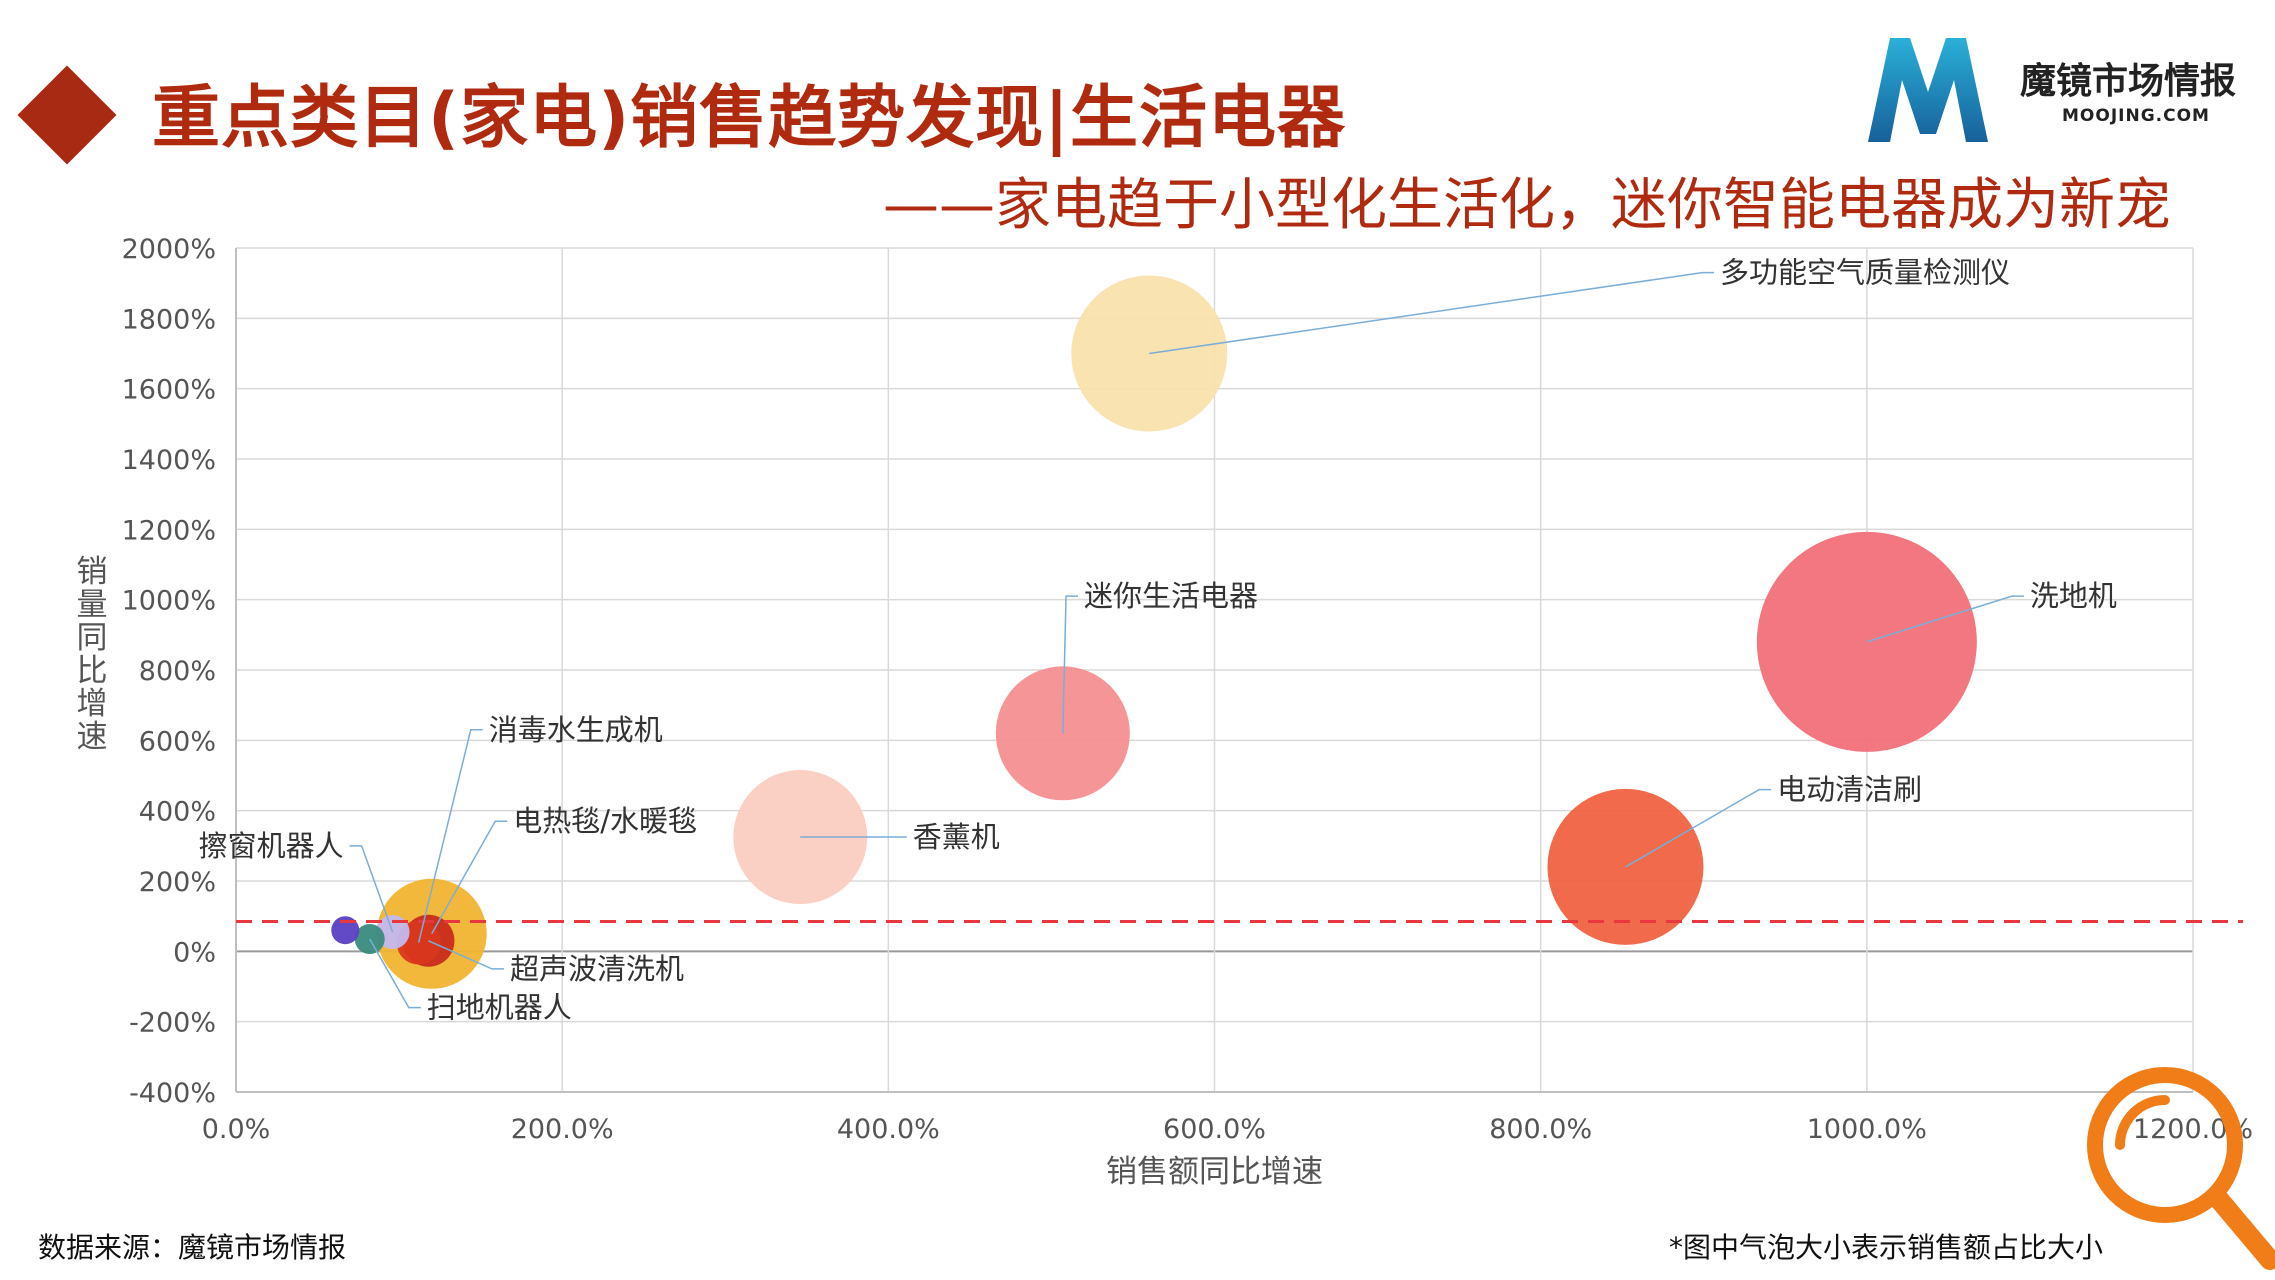  I want to click on data-source-note: 数据来源：魔镜市场情报, so click(192, 1247).